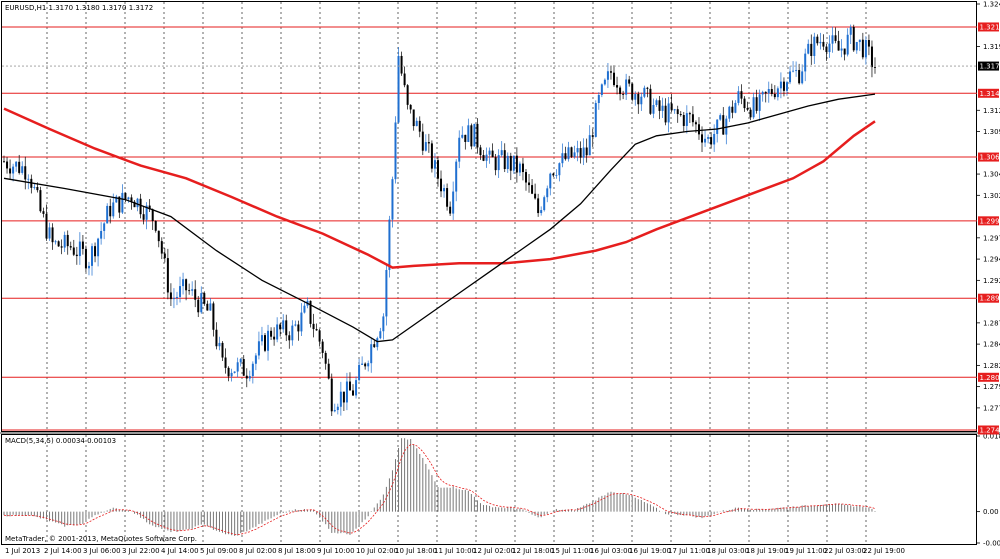 The width and height of the screenshot is (1000, 559). What do you see at coordinates (336, 551) in the screenshot?
I see `x-tick-label: 9 Jul 10:00` at bounding box center [336, 551].